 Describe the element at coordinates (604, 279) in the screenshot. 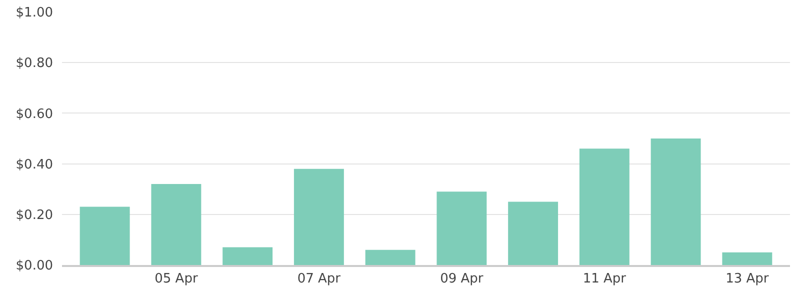

I see `x-tick-label: 11 Apr` at that location.